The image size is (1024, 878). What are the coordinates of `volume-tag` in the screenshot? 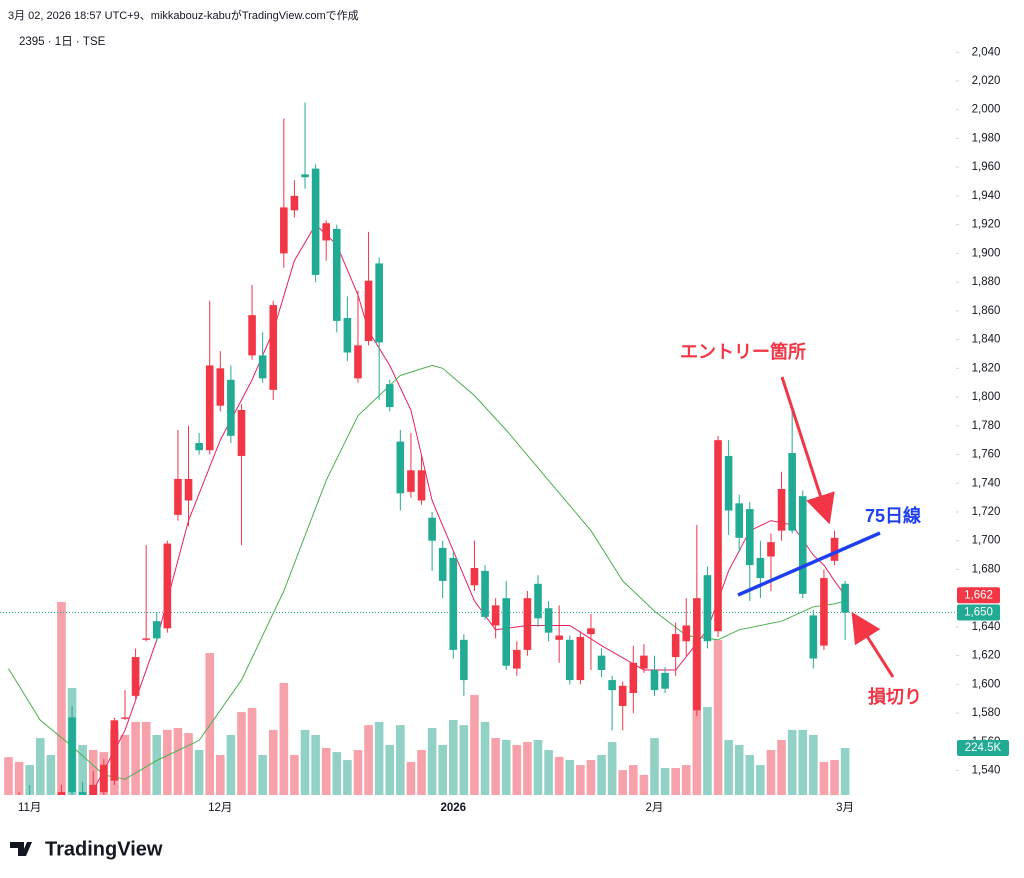 It's located at (983, 747).